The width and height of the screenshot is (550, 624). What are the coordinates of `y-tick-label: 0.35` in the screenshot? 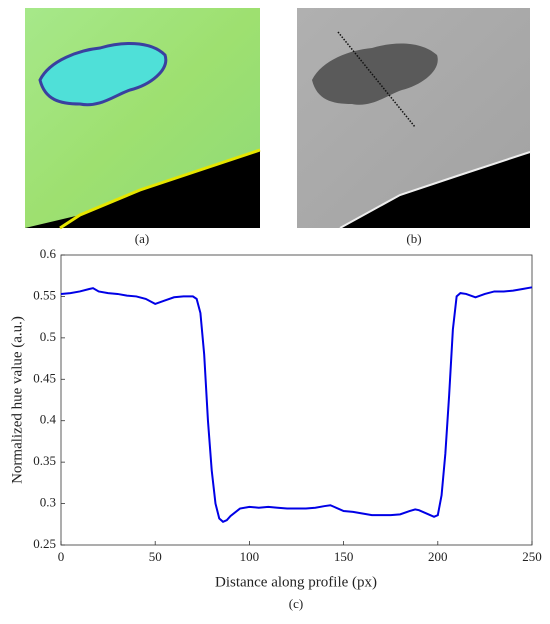 It's located at (44, 460).